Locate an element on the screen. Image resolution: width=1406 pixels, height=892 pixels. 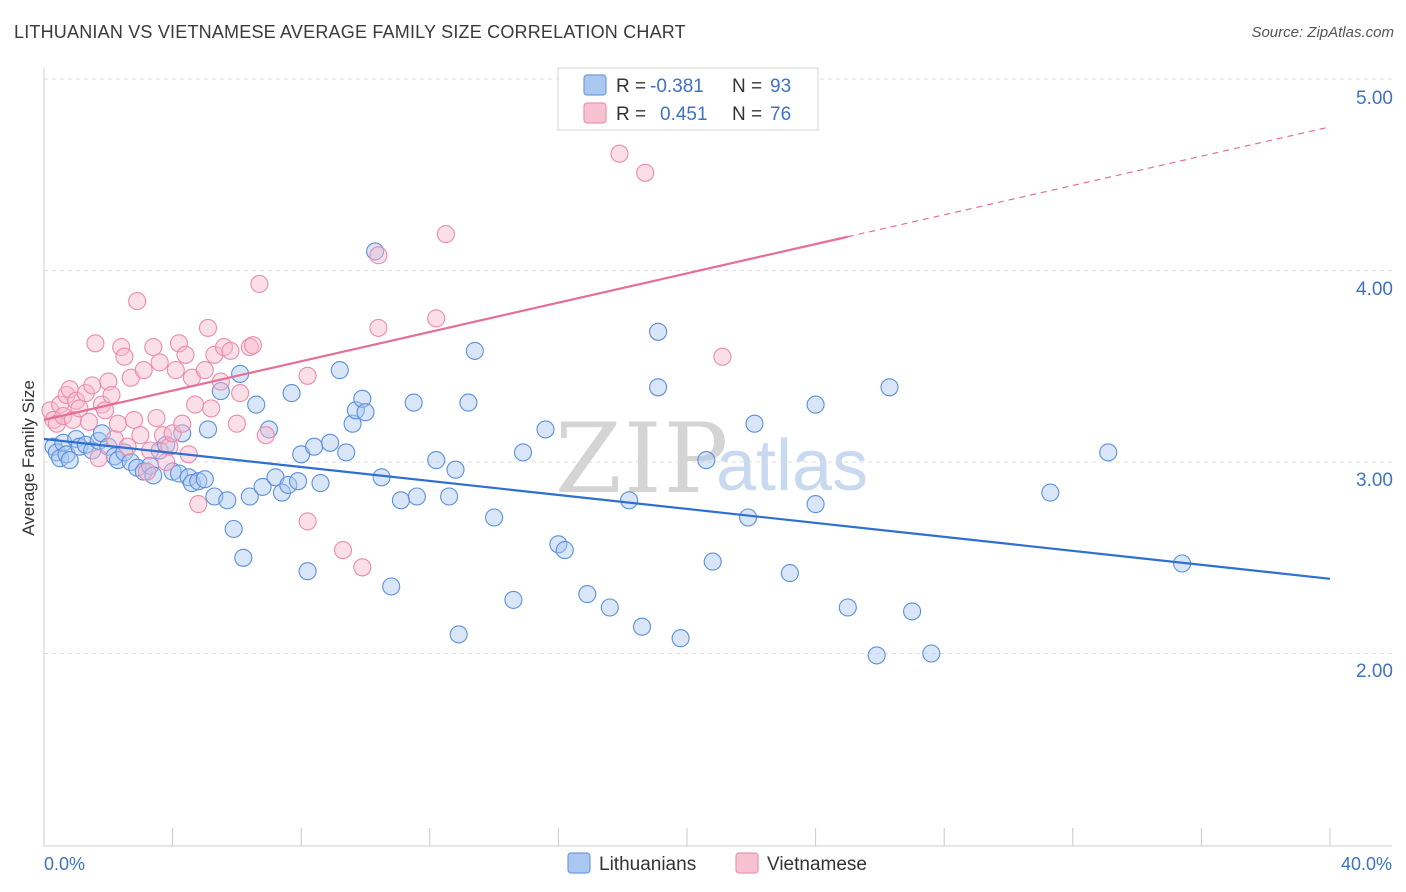
y-tick-label: 4.00 is located at coordinates (1374, 289).